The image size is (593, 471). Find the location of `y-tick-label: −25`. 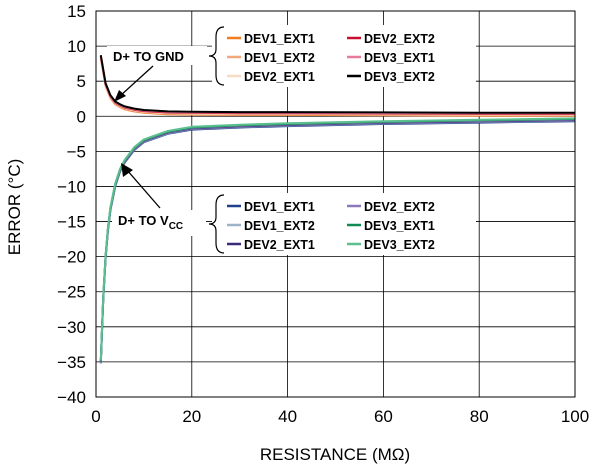

y-tick-label: −25 is located at coordinates (71, 292).